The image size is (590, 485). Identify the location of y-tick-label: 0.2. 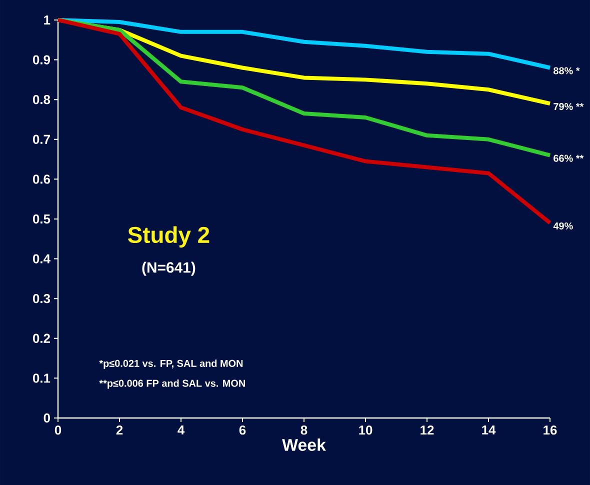
(41, 338).